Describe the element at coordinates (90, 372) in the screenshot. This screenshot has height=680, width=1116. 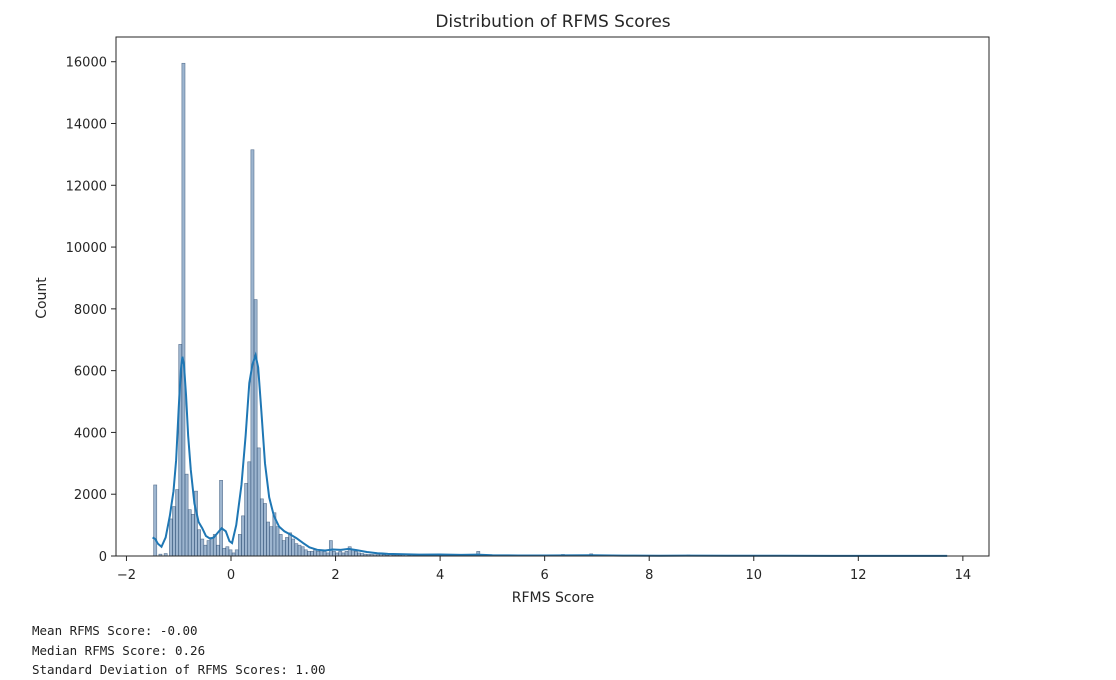
I see `y-tick-label-3: 6000` at that location.